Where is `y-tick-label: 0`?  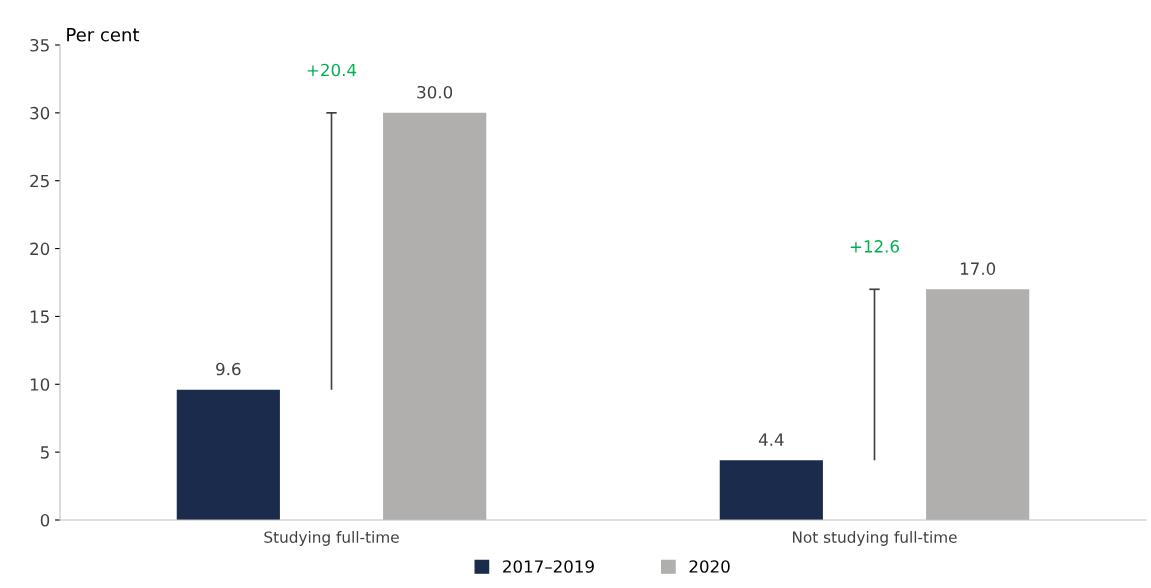 y-tick-label: 0 is located at coordinates (45, 520).